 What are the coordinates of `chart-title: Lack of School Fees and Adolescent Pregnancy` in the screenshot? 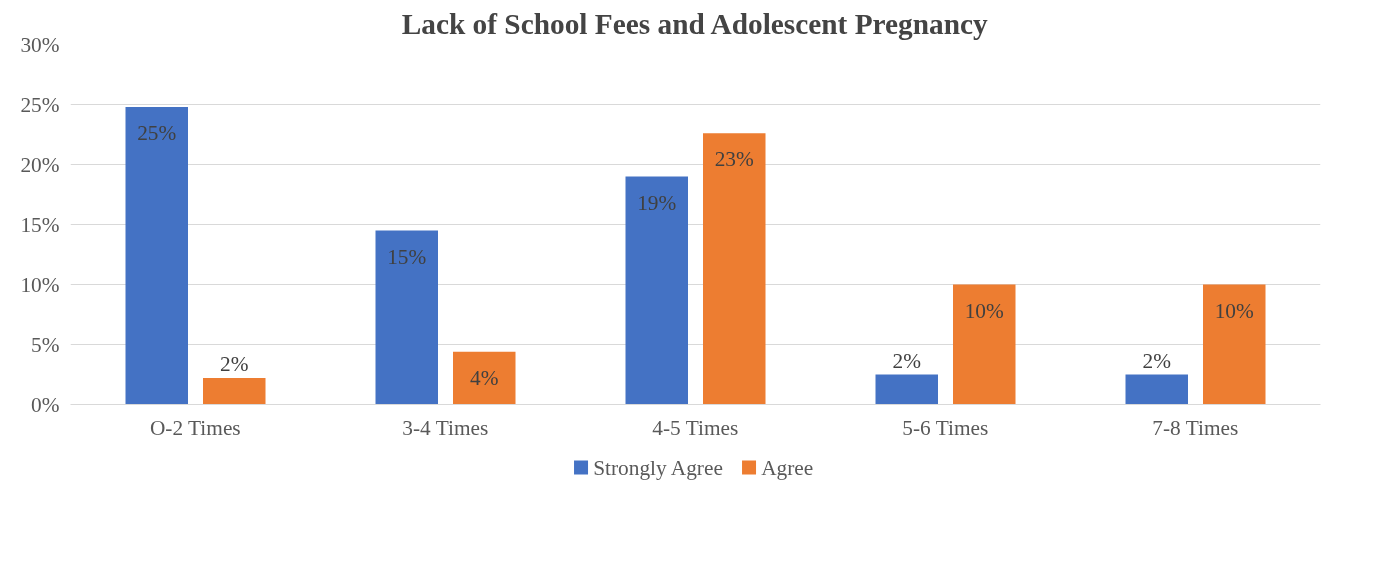 It's located at (695, 23).